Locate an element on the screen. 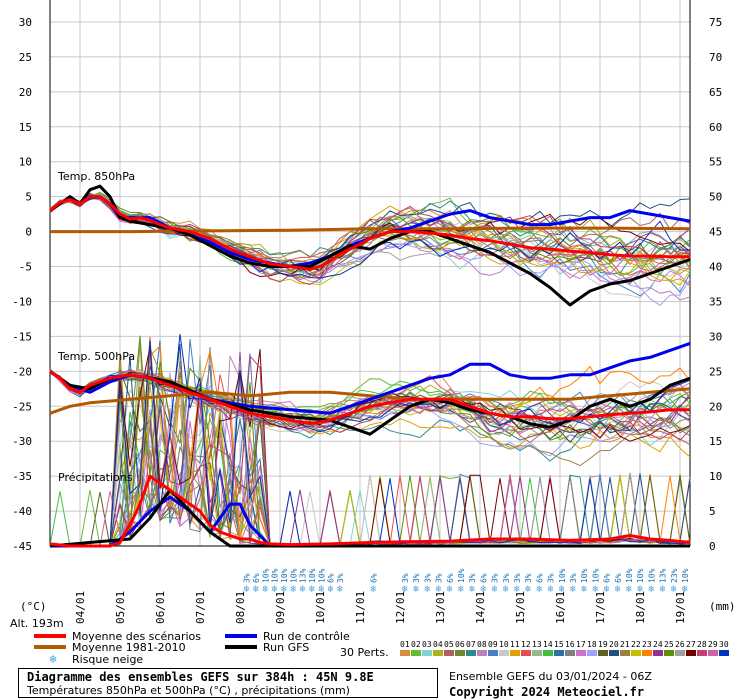 The width and height of the screenshot is (740, 700). t850-label: Temp. 850hPa is located at coordinates (96, 176).